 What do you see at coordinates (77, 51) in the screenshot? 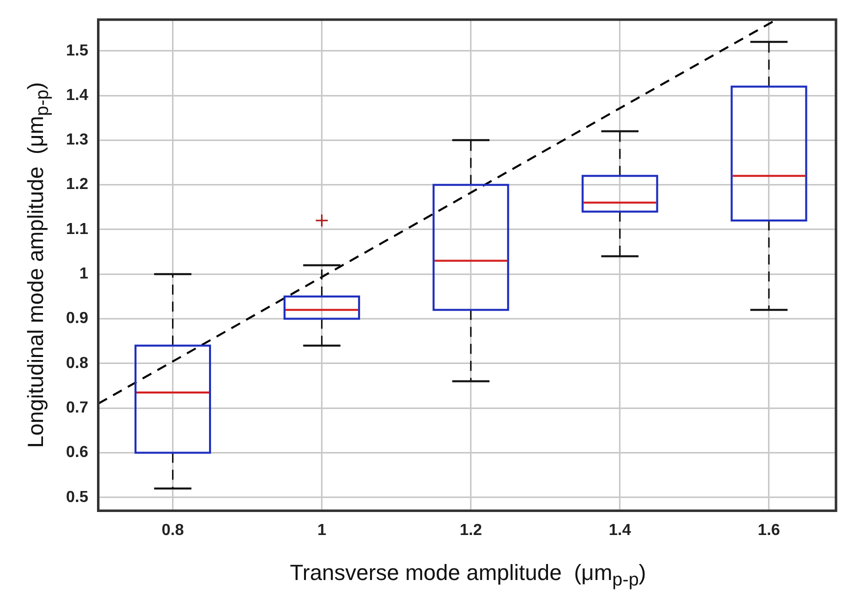
I see `y-tick-label: 1.5` at bounding box center [77, 51].